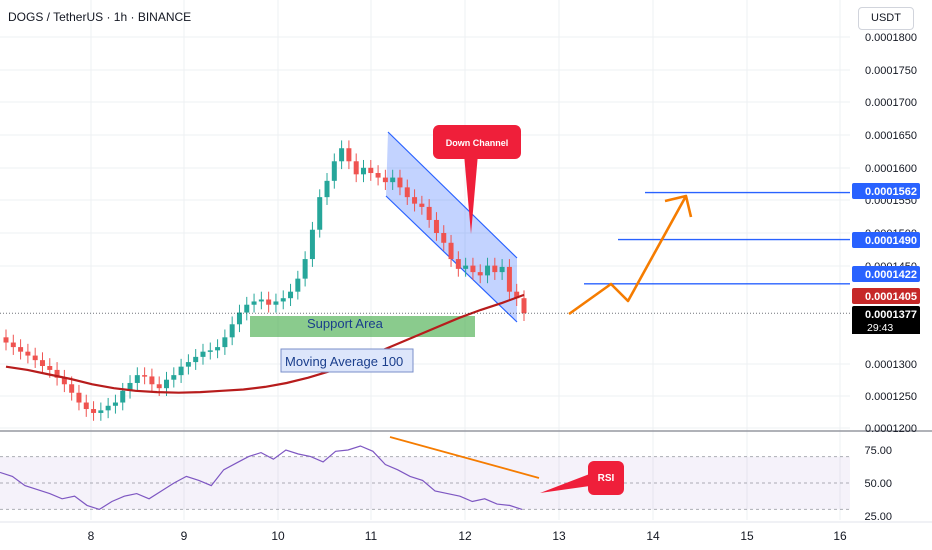 Image resolution: width=932 pixels, height=550 pixels. Describe the element at coordinates (891, 241) in the screenshot. I see `price-badge-label: 0.0001490` at that location.